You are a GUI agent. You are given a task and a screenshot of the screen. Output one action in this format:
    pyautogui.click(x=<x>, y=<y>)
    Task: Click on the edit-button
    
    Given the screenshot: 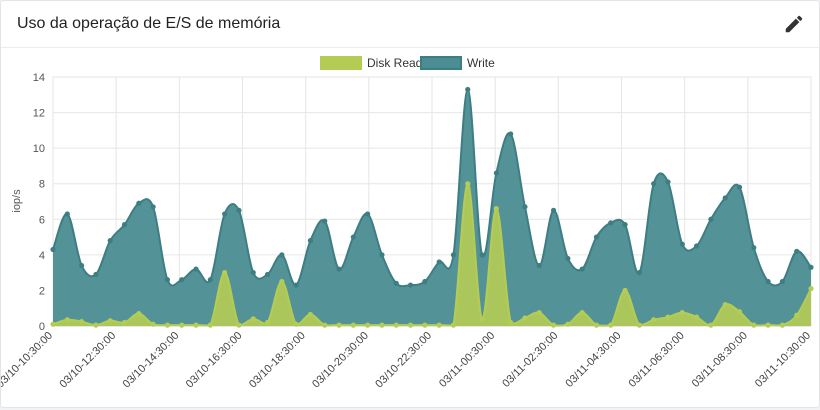 What is the action you would take?
    pyautogui.click(x=794, y=24)
    